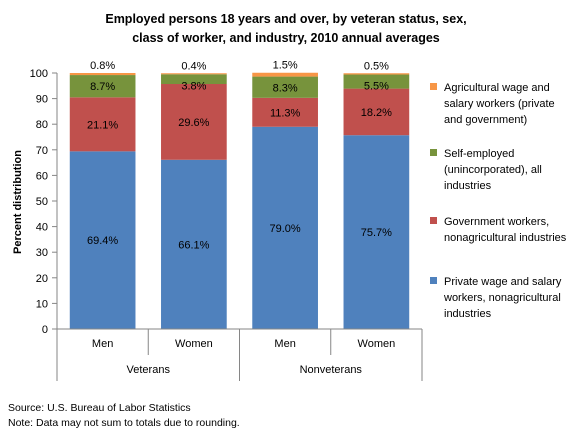 The height and width of the screenshot is (431, 580). I want to click on source-note: Source: U.S. Bureau of Labor Statistics, so click(99, 408).